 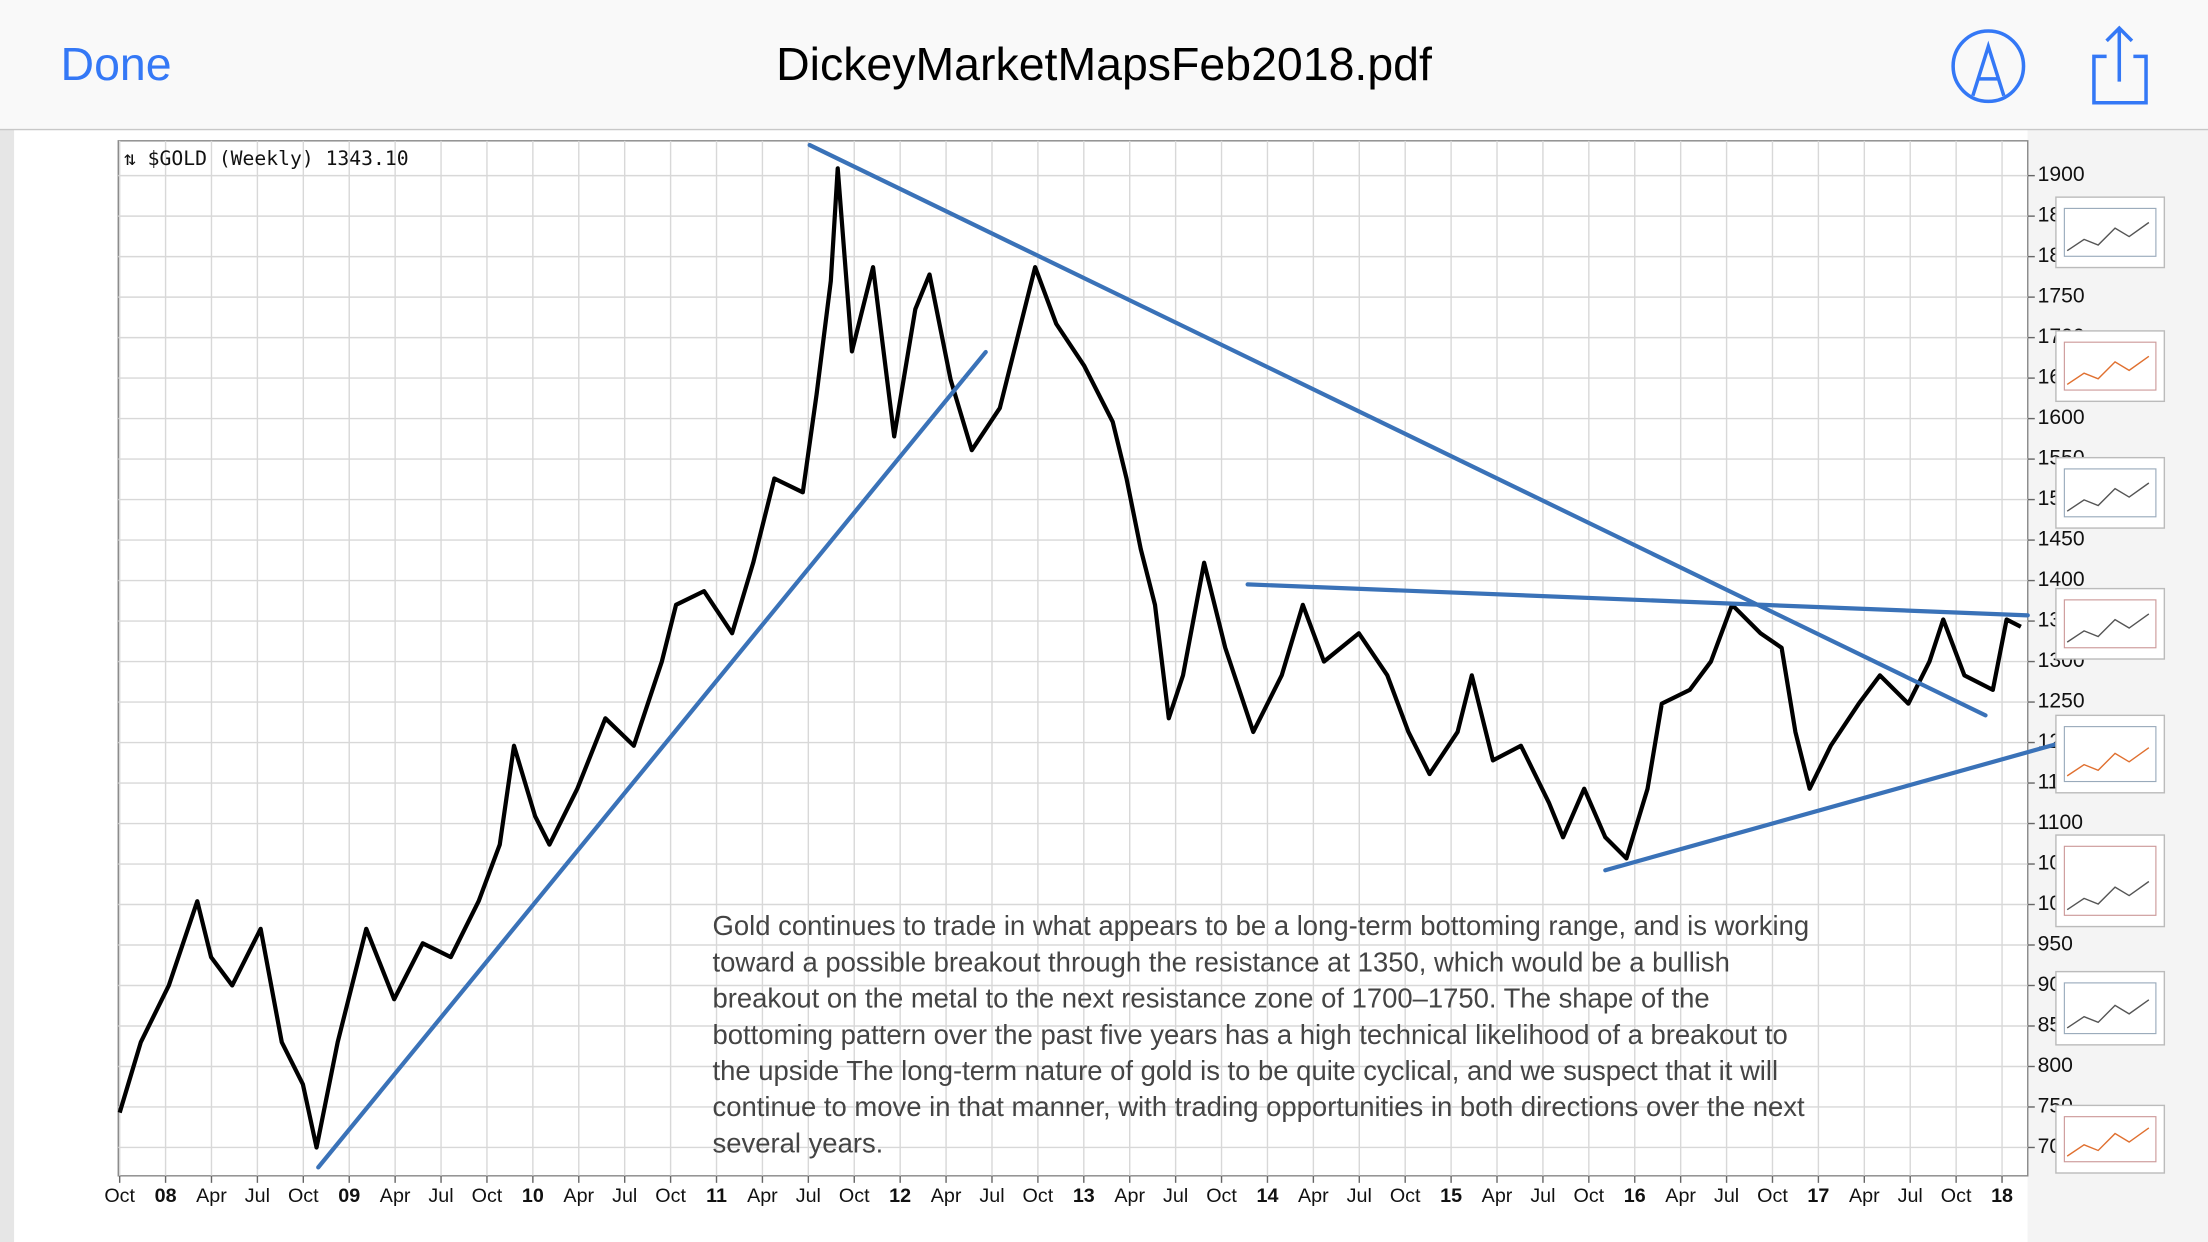 I want to click on done-button: Done, so click(x=116, y=64).